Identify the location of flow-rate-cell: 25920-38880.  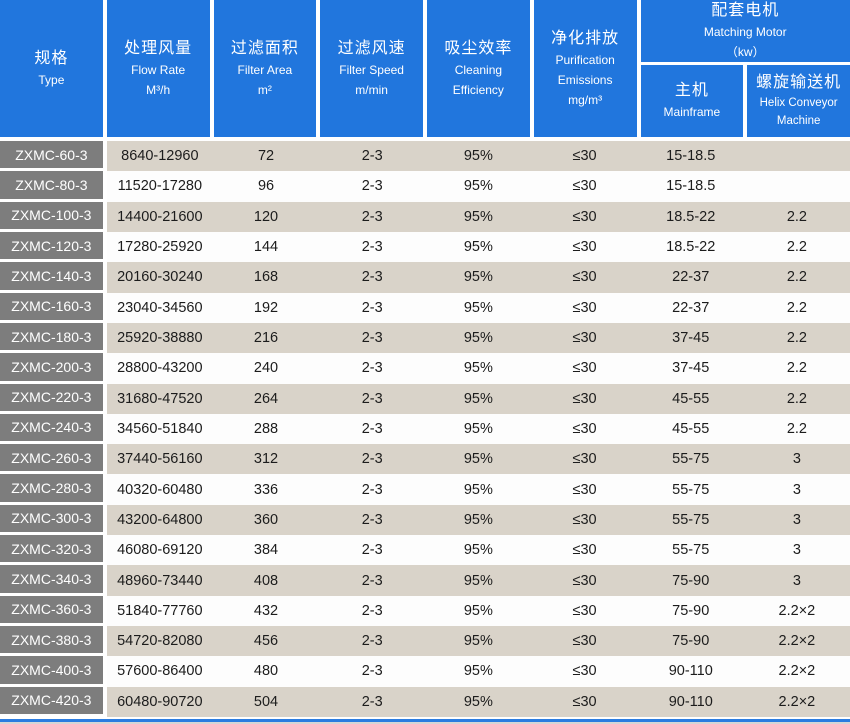
(160, 338).